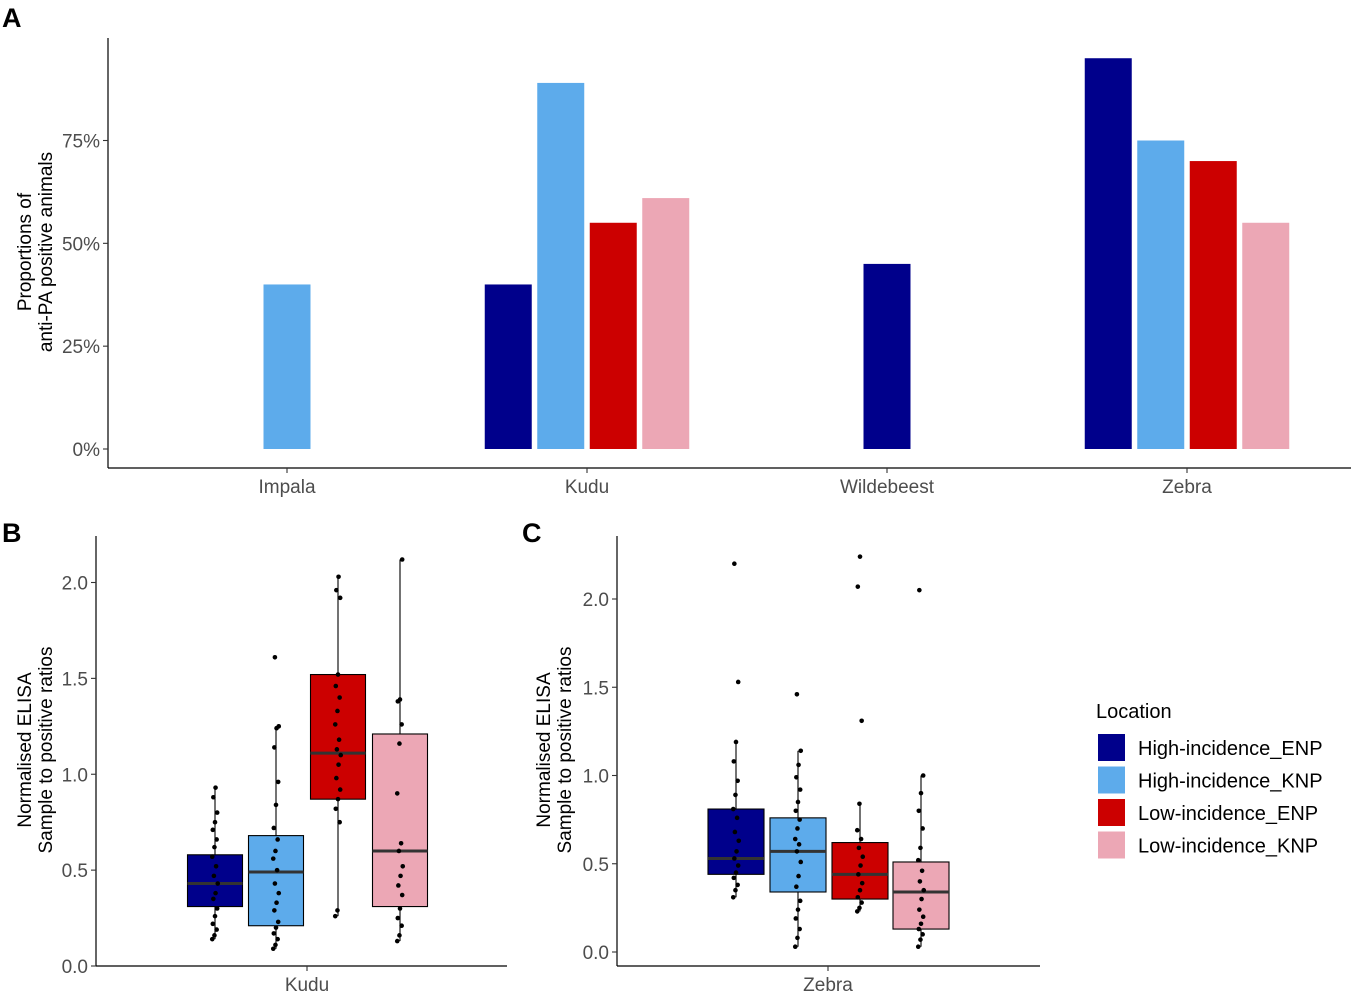 This screenshot has height=992, width=1366. I want to click on panel-b-ytick-label: 2.0, so click(75, 584).